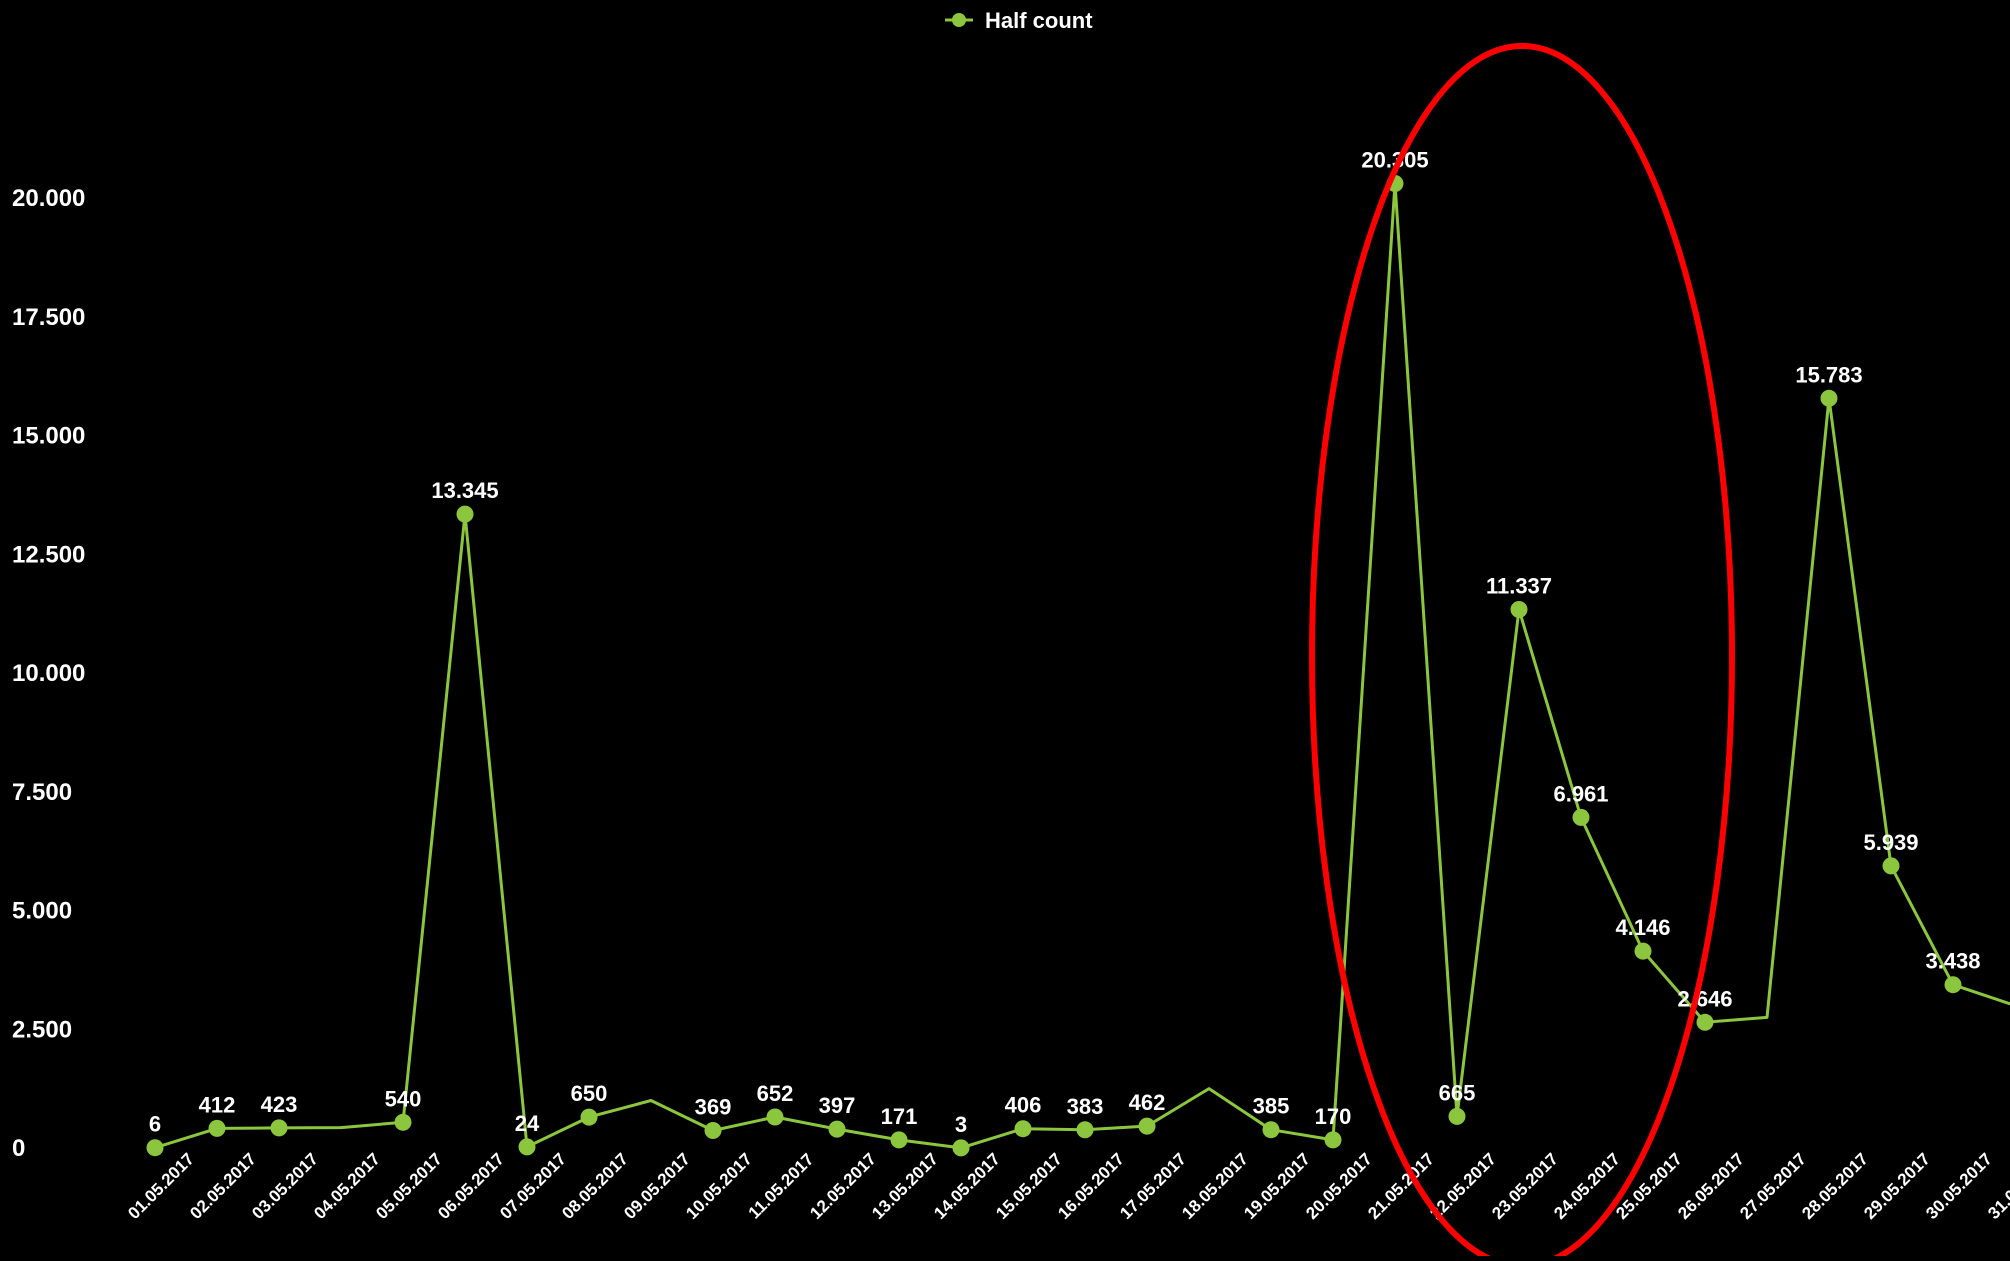  I want to click on x-tick-label: 29.05.2017, so click(1897, 1186).